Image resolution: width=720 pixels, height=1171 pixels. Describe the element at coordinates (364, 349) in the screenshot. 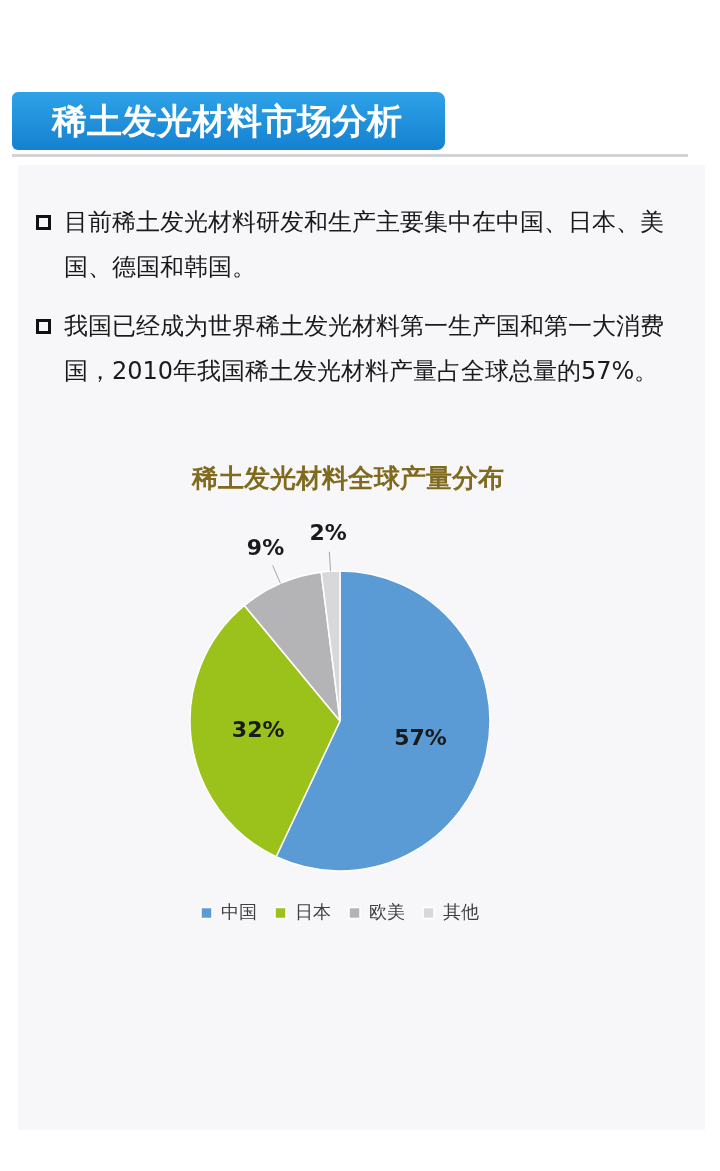

I see `text: 我国已经成为世界稀土发光材料第一生产国和第一大消费国，2010年我国稀土发光材料产量占全球总量的57%。` at that location.